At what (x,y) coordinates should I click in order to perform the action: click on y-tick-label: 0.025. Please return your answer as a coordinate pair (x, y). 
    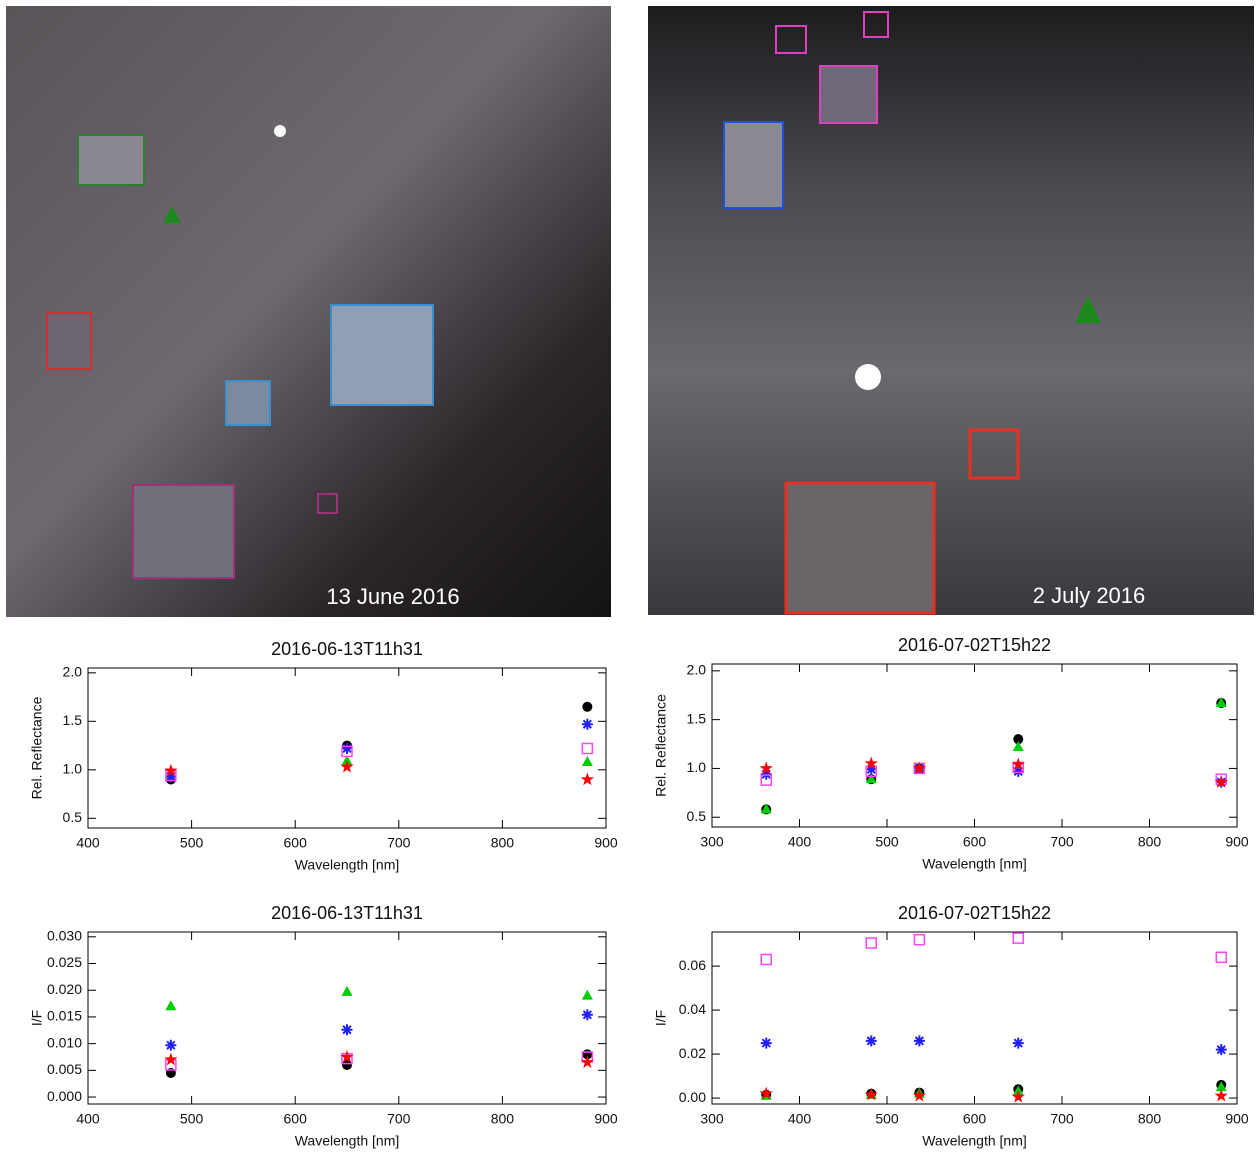
    Looking at the image, I should click on (64, 962).